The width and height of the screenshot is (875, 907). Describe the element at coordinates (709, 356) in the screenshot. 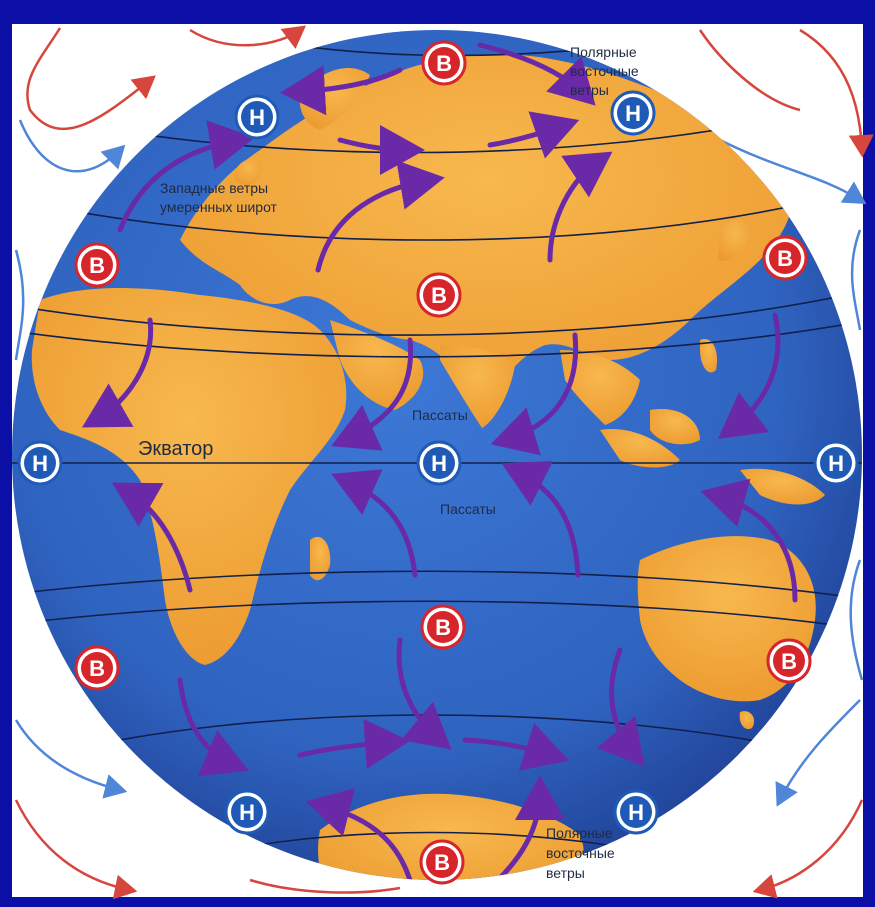

I see `philippines-landmass` at that location.